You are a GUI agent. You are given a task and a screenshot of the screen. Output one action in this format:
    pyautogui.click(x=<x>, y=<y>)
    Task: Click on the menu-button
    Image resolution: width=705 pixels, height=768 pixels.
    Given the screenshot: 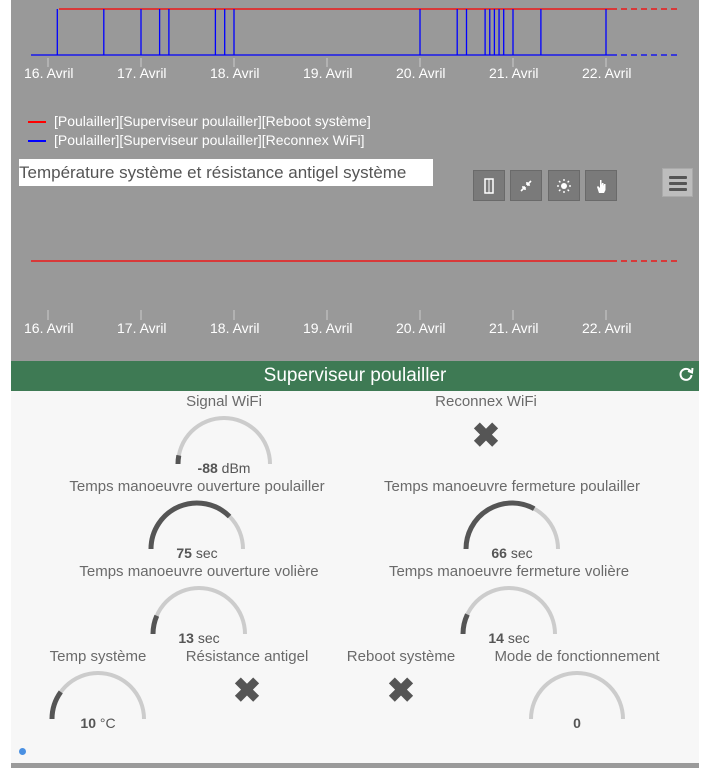 What is the action you would take?
    pyautogui.click(x=677, y=182)
    